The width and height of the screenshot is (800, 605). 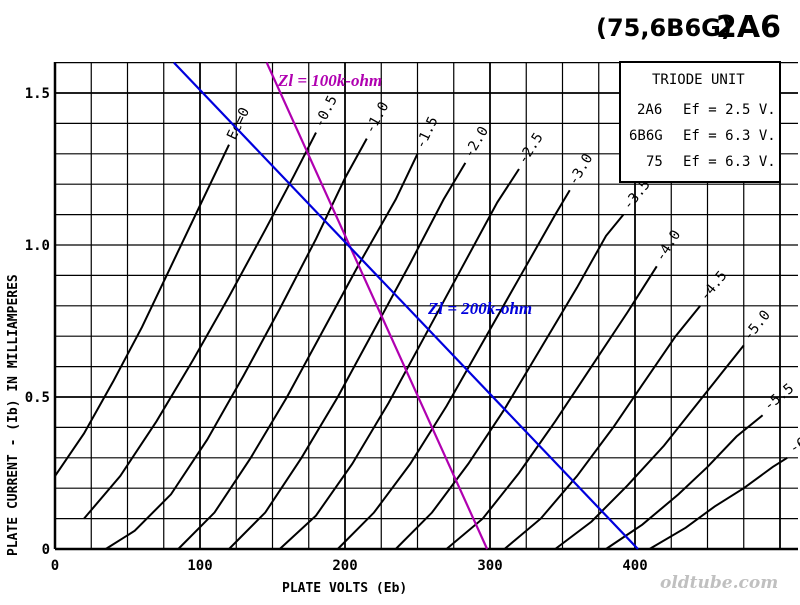 What do you see at coordinates (793, 442) in the screenshot?
I see `curve-label-12: -6.0` at bounding box center [793, 442].